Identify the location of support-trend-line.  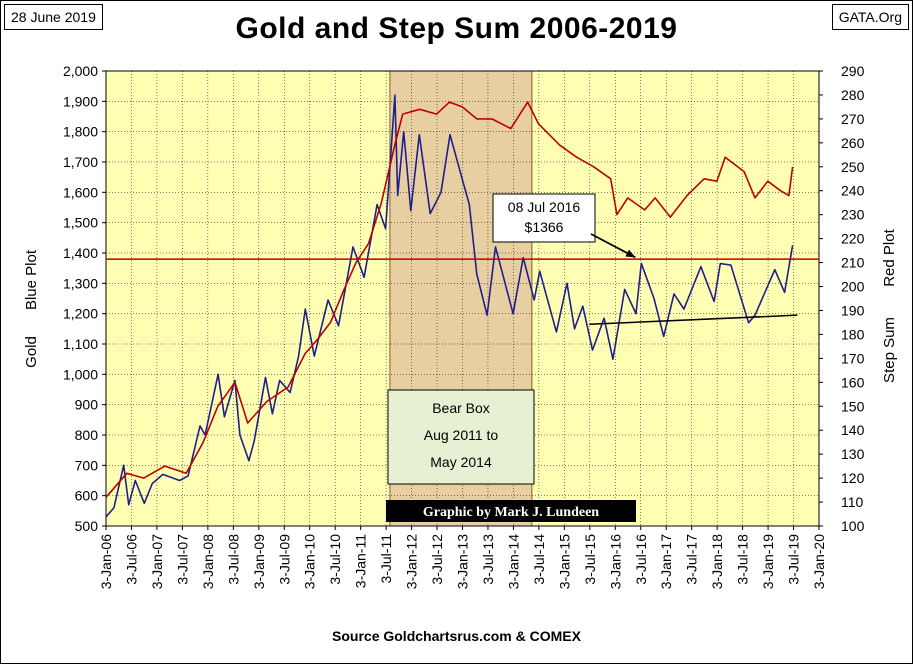
(693, 320).